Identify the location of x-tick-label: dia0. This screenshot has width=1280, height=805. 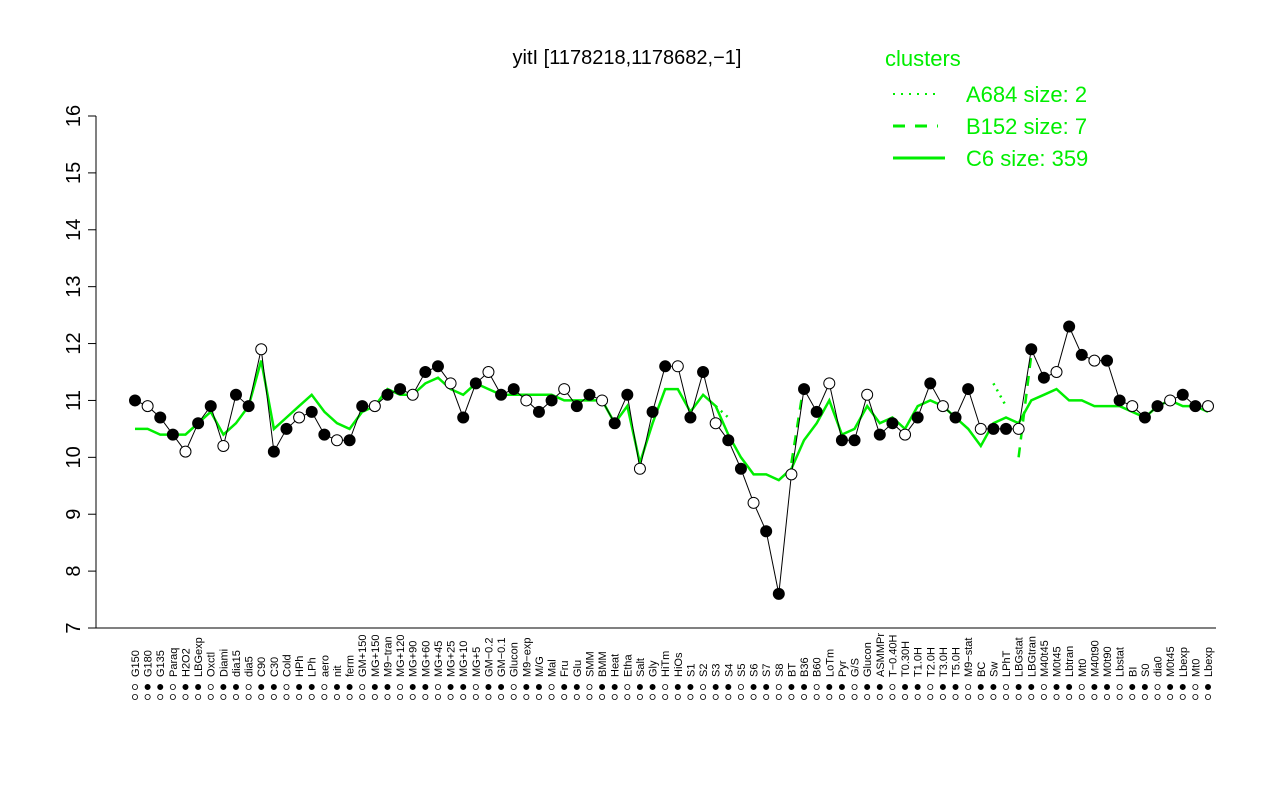
(1159, 666).